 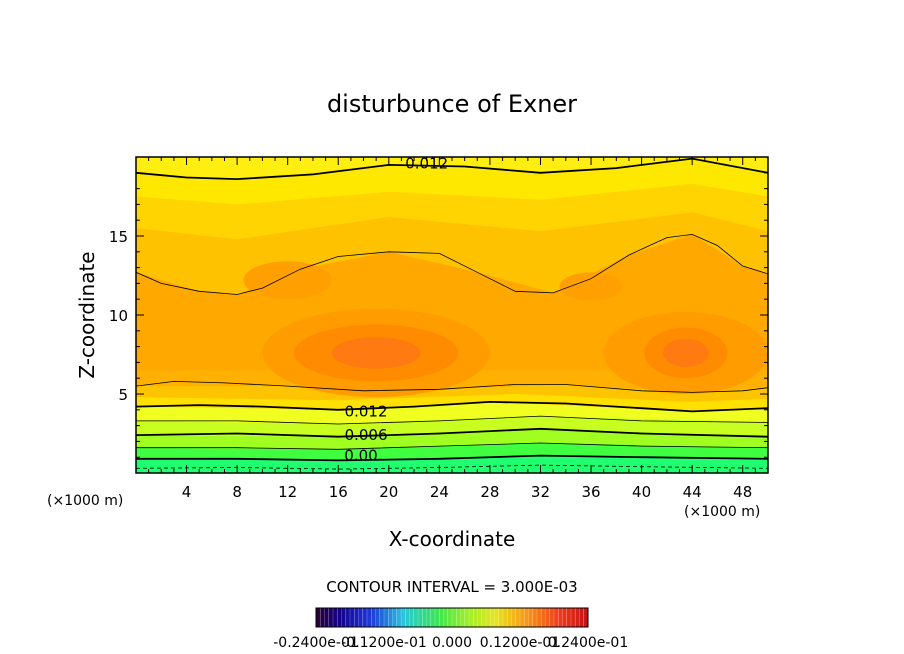 I want to click on chart-title: disturbunce of Exner, so click(x=452, y=104).